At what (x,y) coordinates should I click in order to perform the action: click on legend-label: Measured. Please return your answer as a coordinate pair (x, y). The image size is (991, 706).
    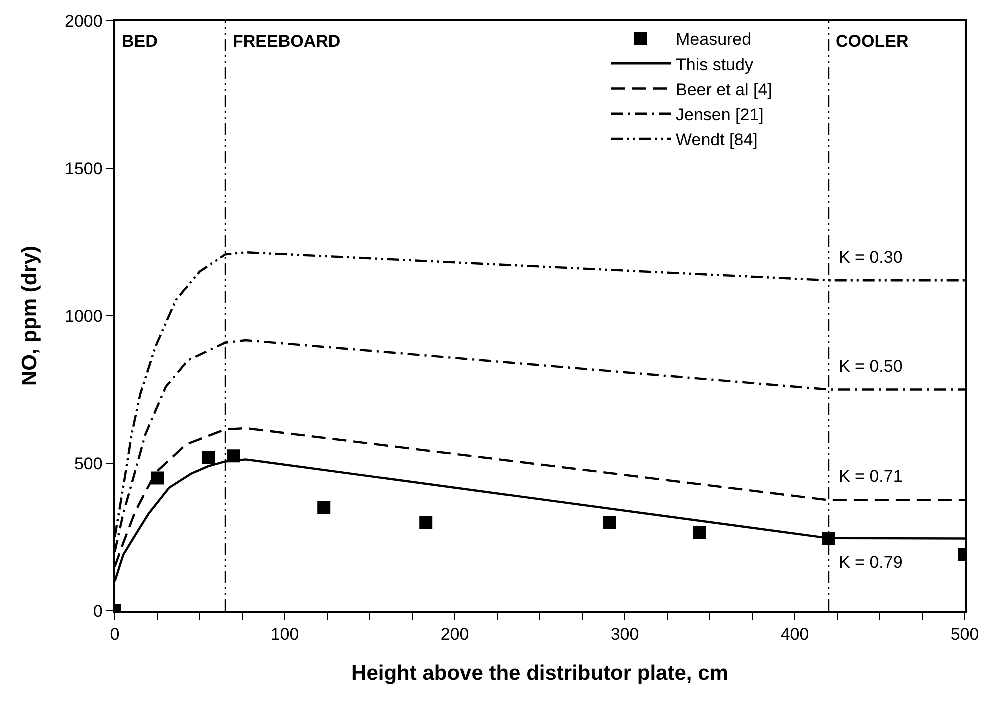
    Looking at the image, I should click on (714, 40).